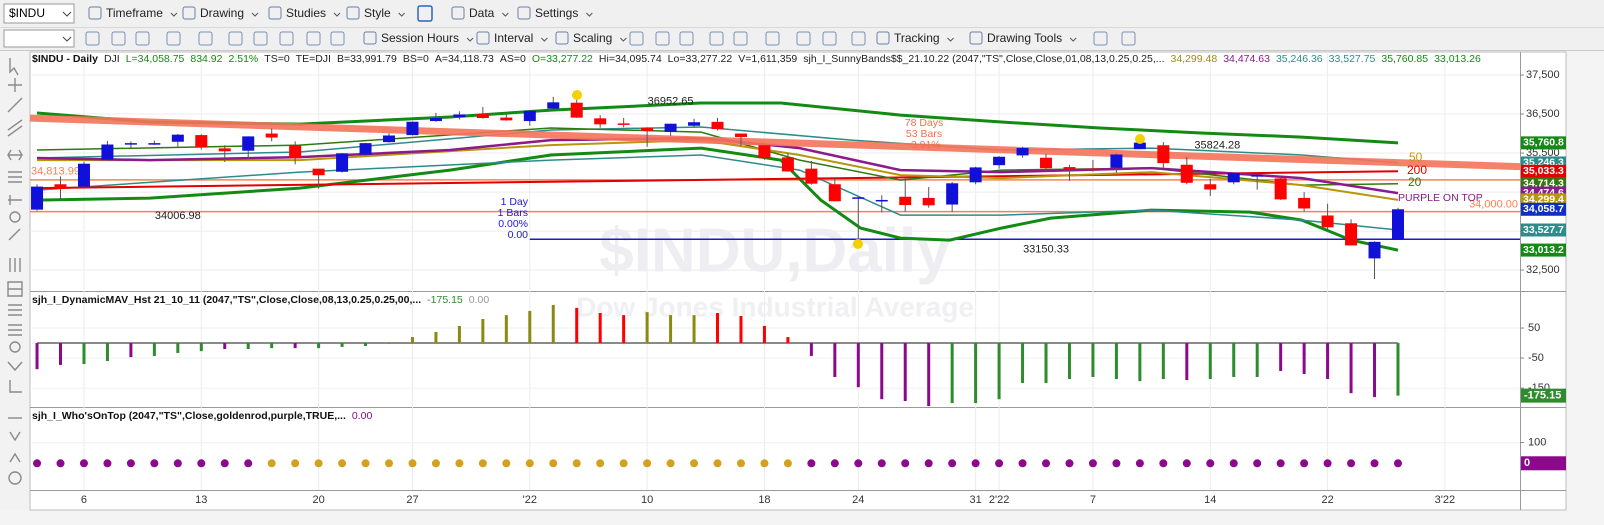 This screenshot has width=1604, height=525. What do you see at coordinates (15, 347) in the screenshot?
I see `target-icon` at bounding box center [15, 347].